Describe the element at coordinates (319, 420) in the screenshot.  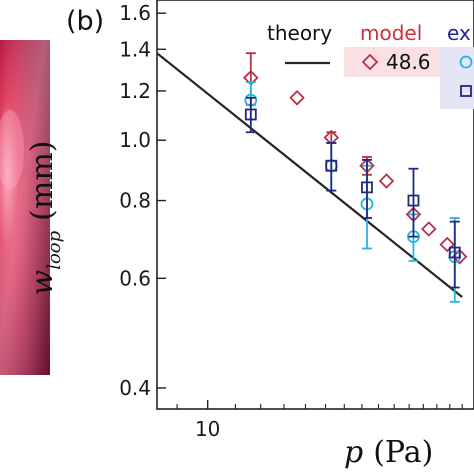
I see `x-ticks: 10` at that location.